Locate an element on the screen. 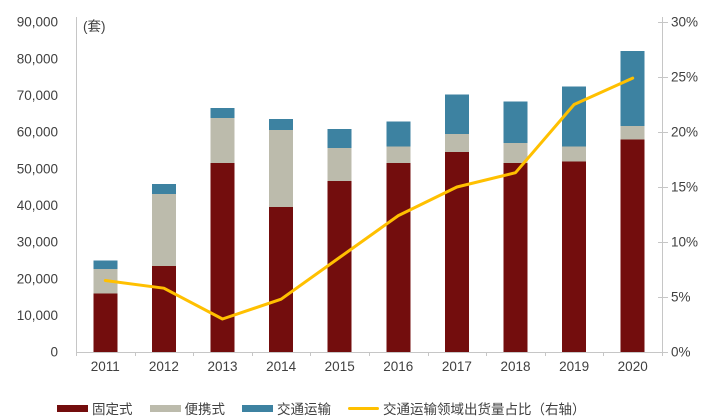 The width and height of the screenshot is (725, 420). left-axis-tick-label: 70,000 is located at coordinates (37, 95).